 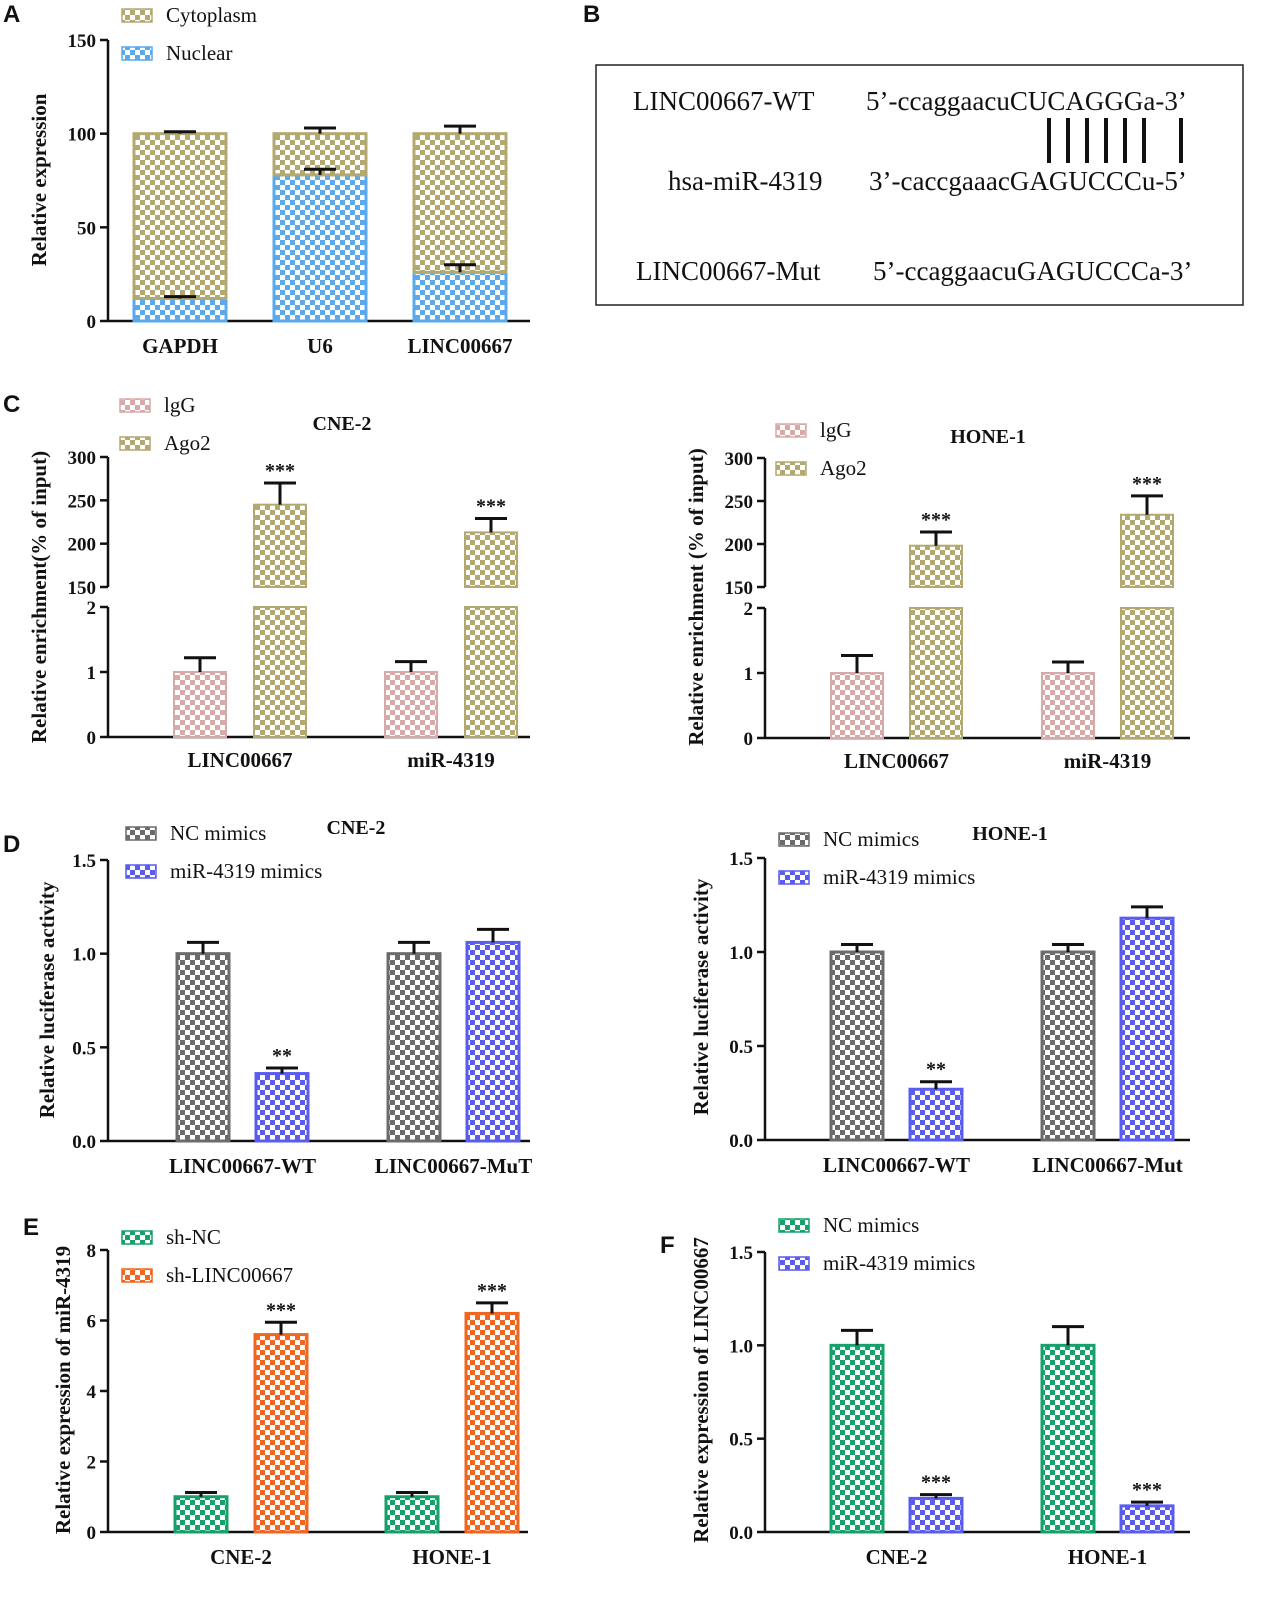 I want to click on x-category-label: miR-4319, so click(x=451, y=760).